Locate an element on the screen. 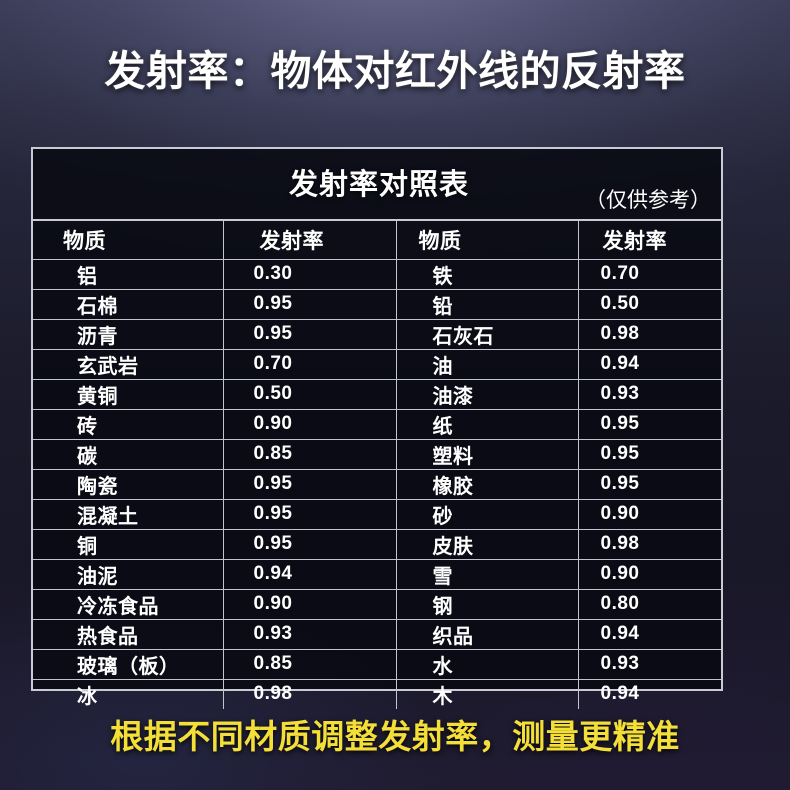  page-title: 发射率：物体对红外线的反射率 is located at coordinates (395, 71).